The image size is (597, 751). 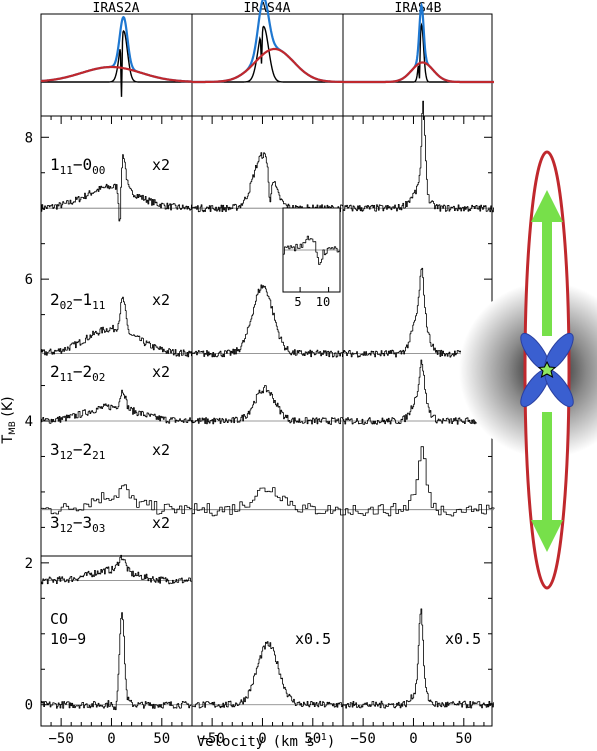 What do you see at coordinates (161, 372) in the screenshot?
I see `mult-label-3: x2` at bounding box center [161, 372].